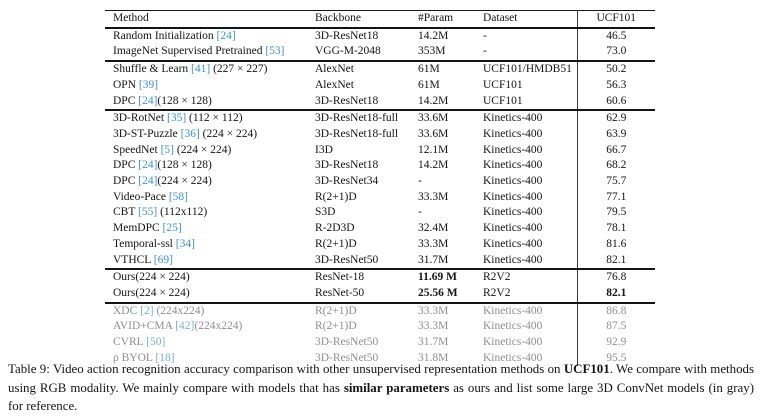 The width and height of the screenshot is (761, 417). What do you see at coordinates (172, 228) in the screenshot?
I see `citation-link: [25]` at bounding box center [172, 228].